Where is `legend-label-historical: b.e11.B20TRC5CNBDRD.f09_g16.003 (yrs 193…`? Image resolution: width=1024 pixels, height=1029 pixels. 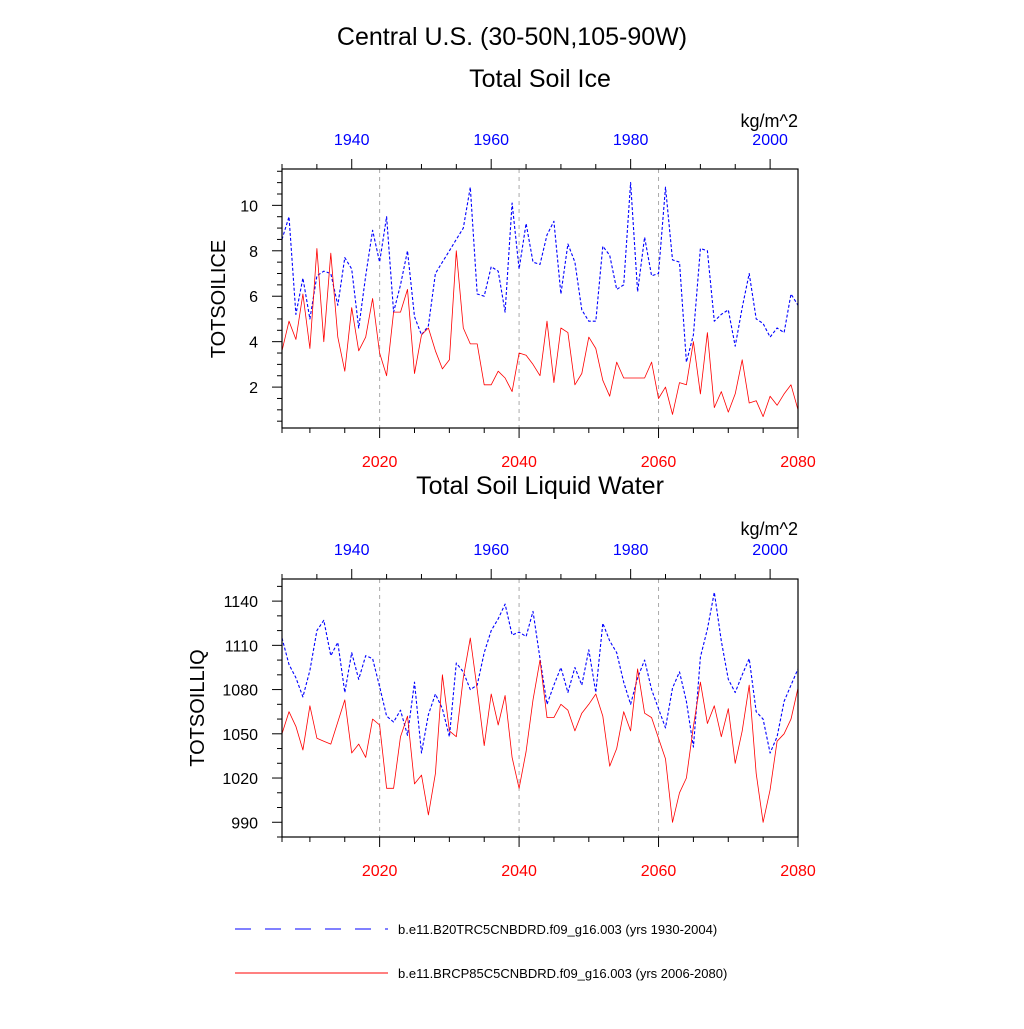 legend-label-historical: b.e11.B20TRC5CNBDRD.f09_g16.003 (yrs 193… is located at coordinates (557, 929).